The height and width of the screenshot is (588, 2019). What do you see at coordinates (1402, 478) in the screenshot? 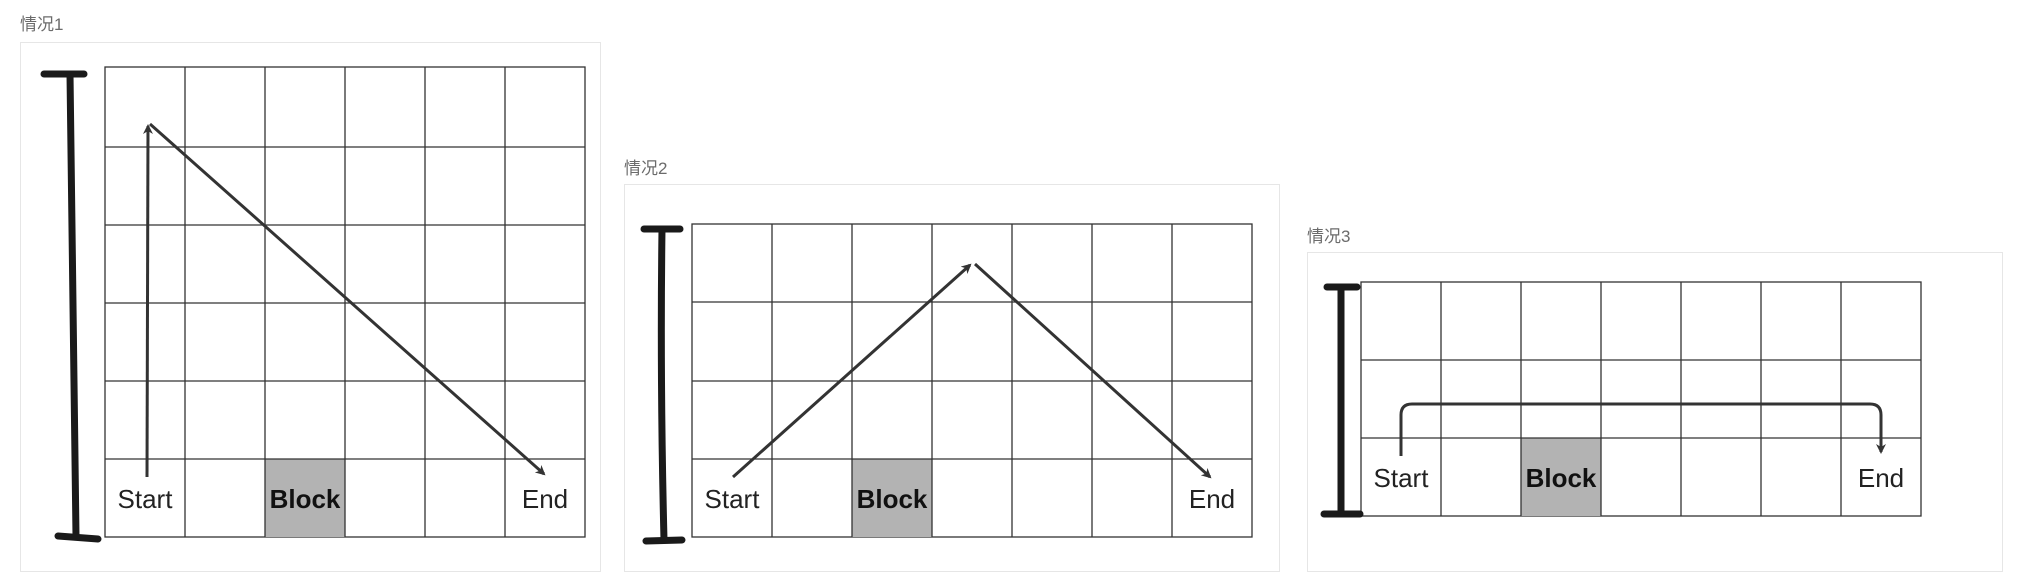
I see `start-label-3: Start` at bounding box center [1402, 478].